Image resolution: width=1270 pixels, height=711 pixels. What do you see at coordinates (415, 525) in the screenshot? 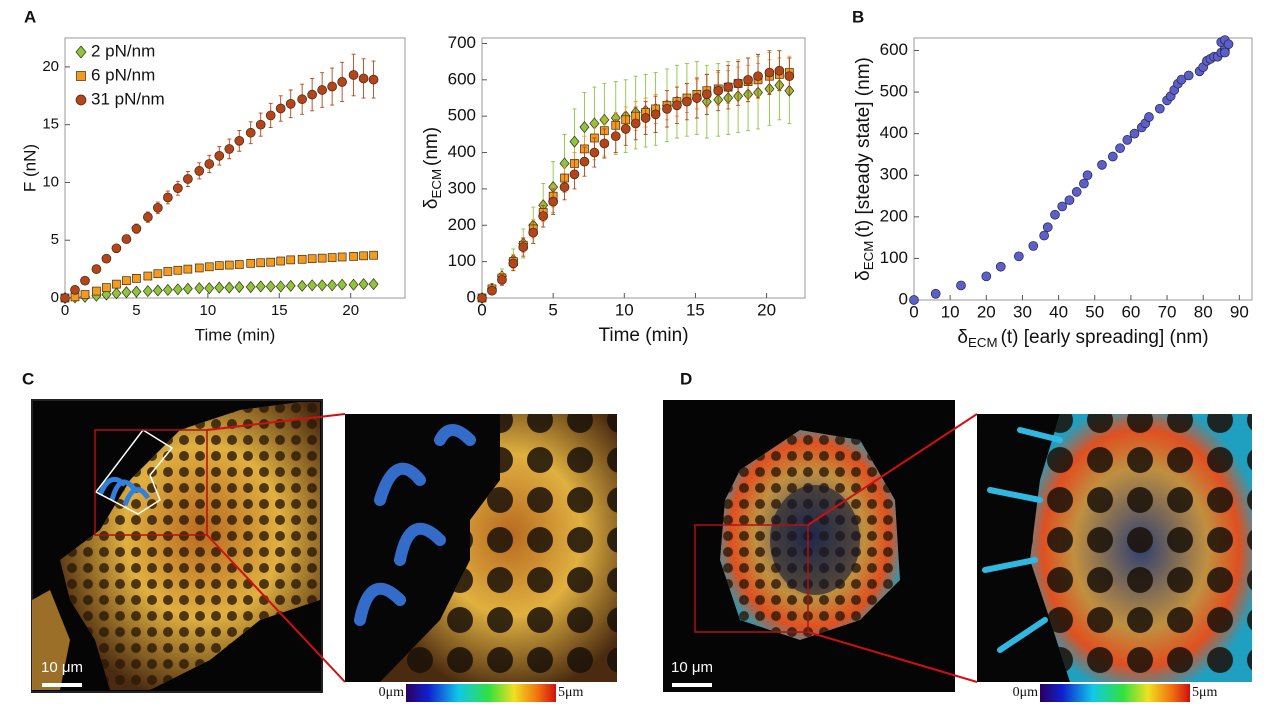
I see `filopodia` at bounding box center [415, 525].